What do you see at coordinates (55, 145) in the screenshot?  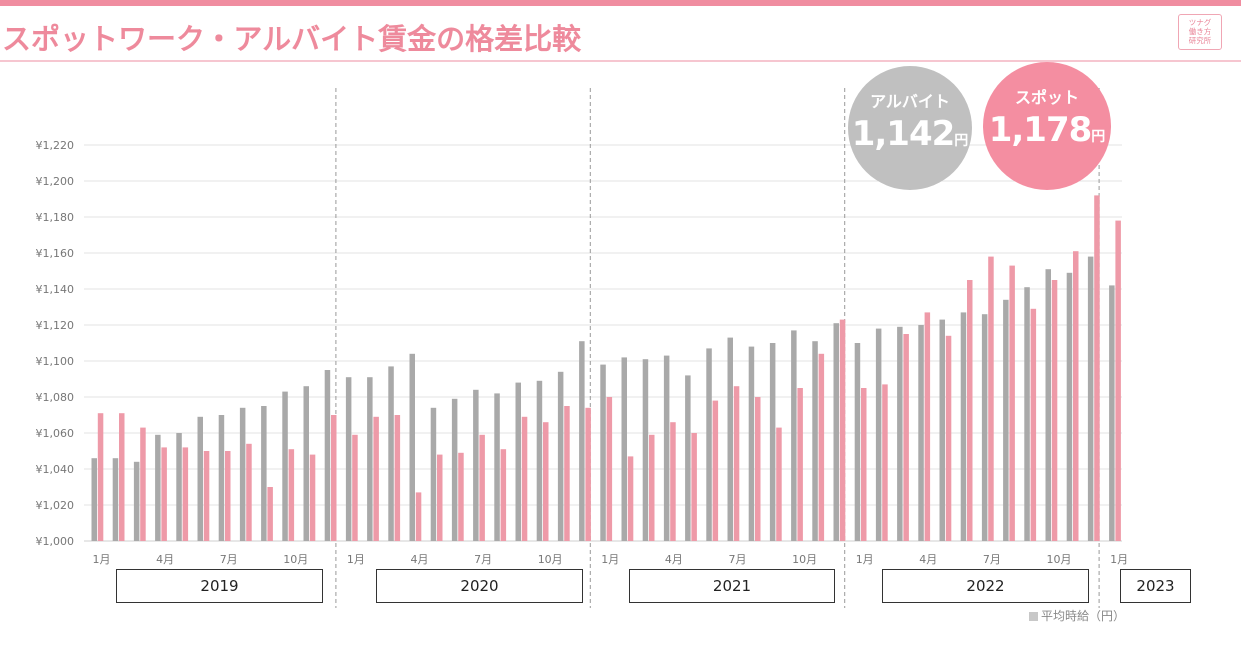 I see `y-tick-label: ¥1,220` at bounding box center [55, 145].